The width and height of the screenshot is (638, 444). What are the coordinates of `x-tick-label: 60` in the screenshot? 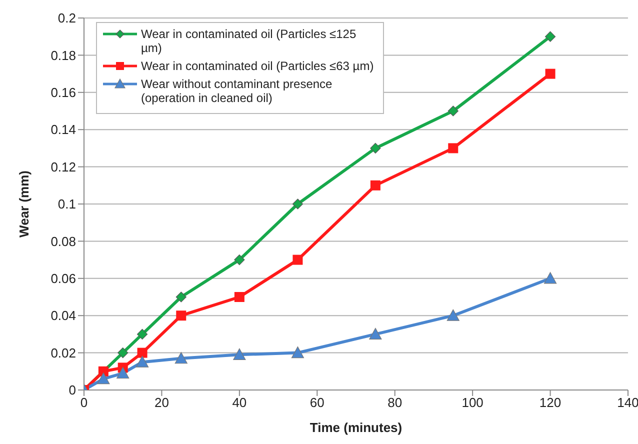 It's located at (317, 402).